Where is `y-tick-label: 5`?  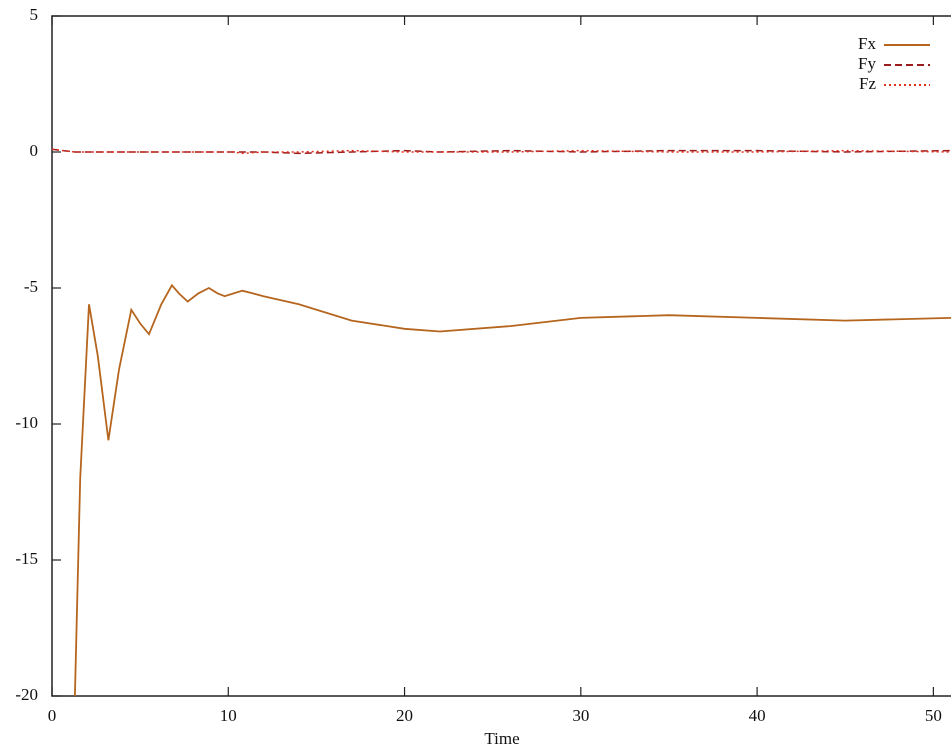 y-tick-label: 5 is located at coordinates (34, 14).